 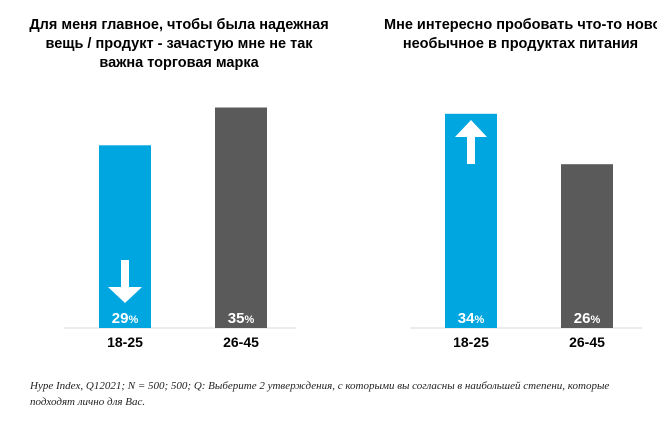 I want to click on bar-value-label: 26%, so click(x=587, y=318).